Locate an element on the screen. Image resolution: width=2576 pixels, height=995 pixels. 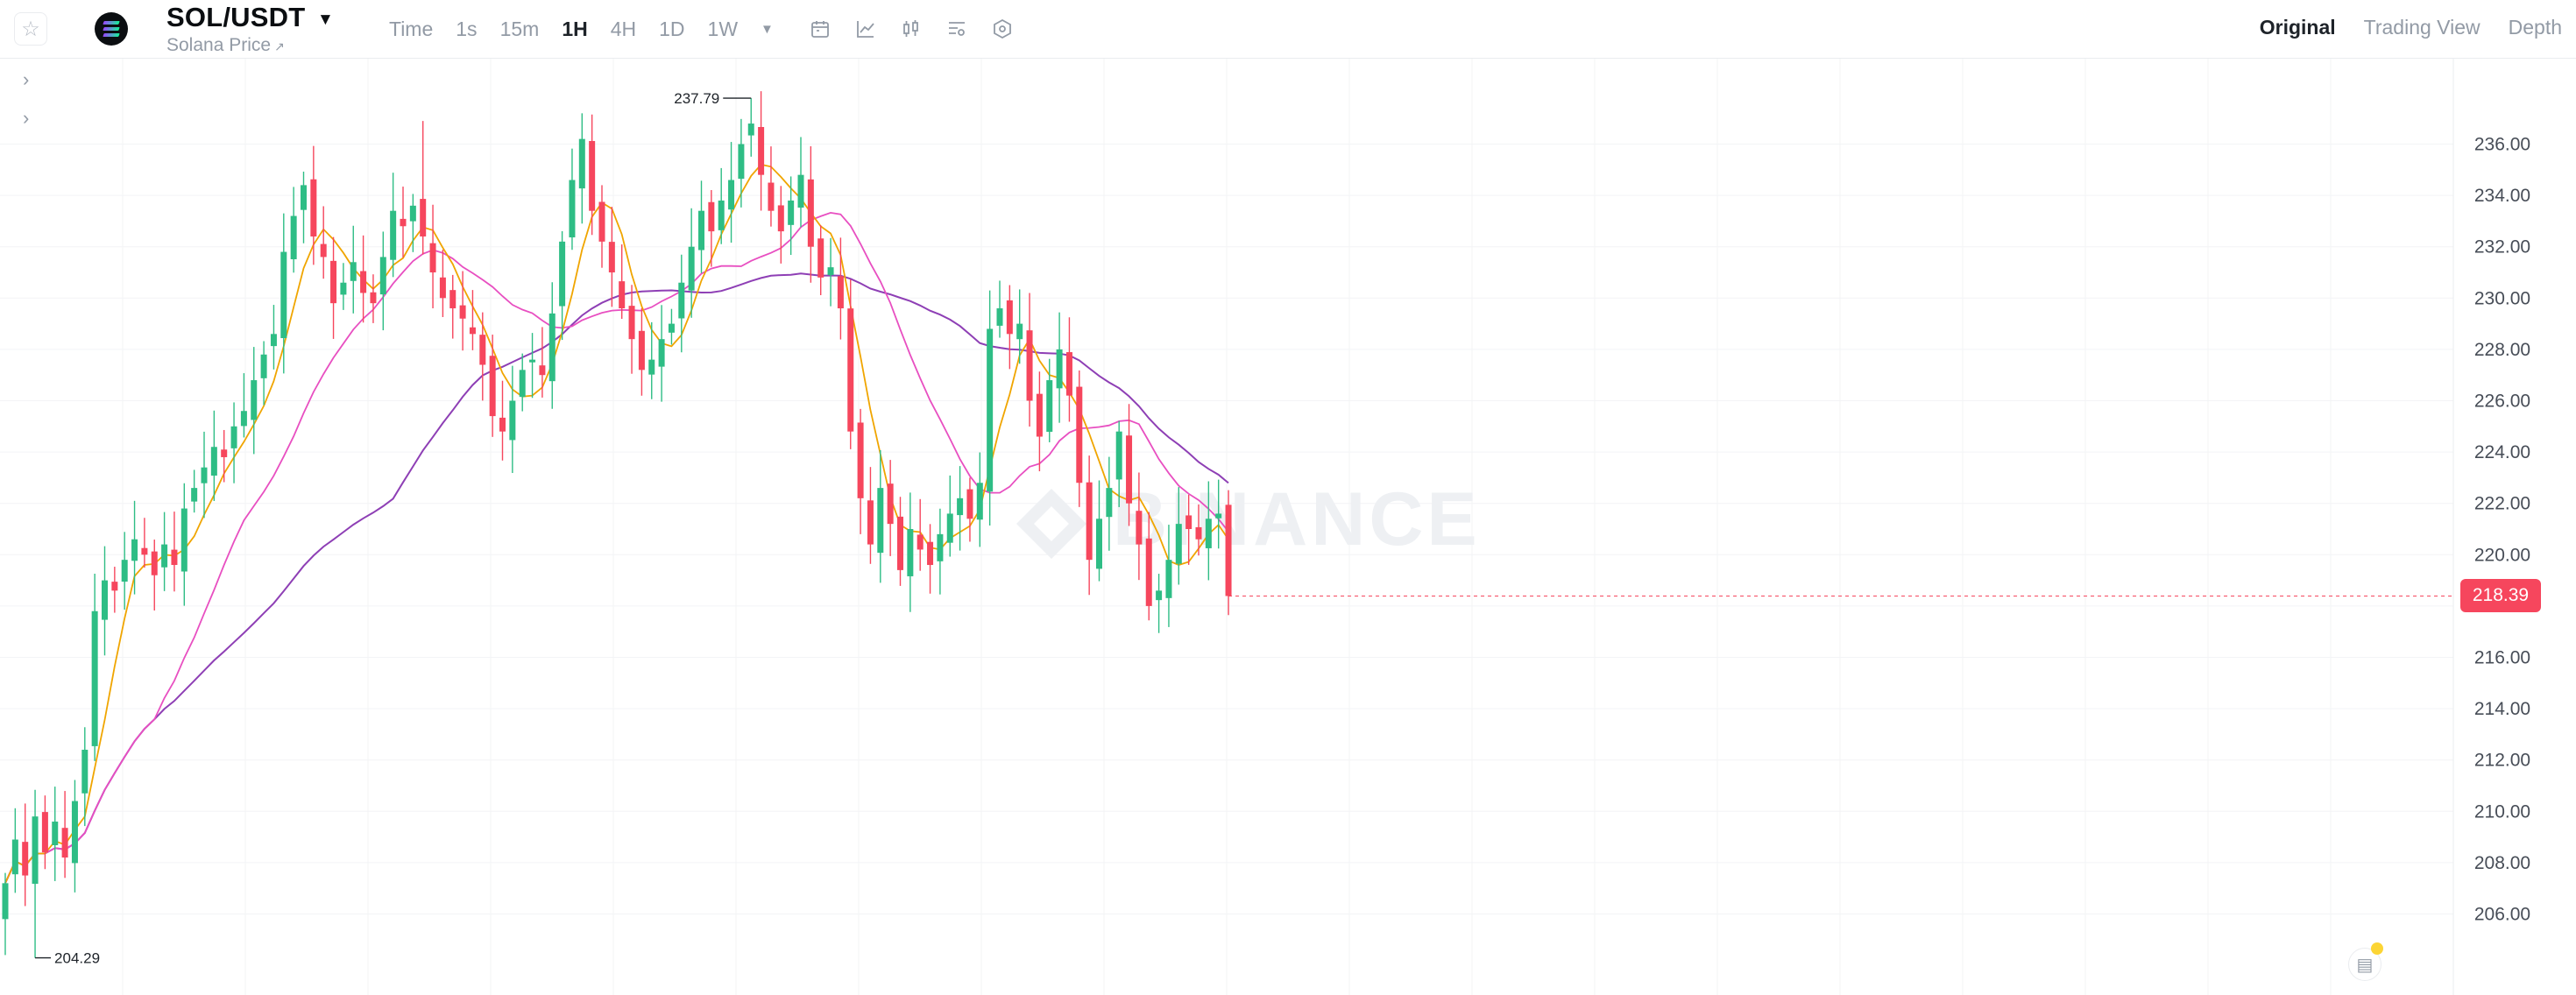
interval-1d: 1D is located at coordinates (672, 29).